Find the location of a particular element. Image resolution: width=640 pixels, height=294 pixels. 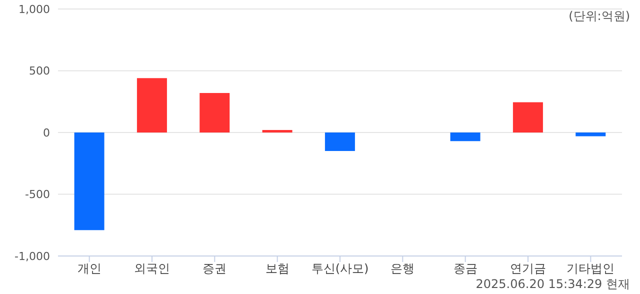

x-tick-label: 기타법인 is located at coordinates (590, 269).